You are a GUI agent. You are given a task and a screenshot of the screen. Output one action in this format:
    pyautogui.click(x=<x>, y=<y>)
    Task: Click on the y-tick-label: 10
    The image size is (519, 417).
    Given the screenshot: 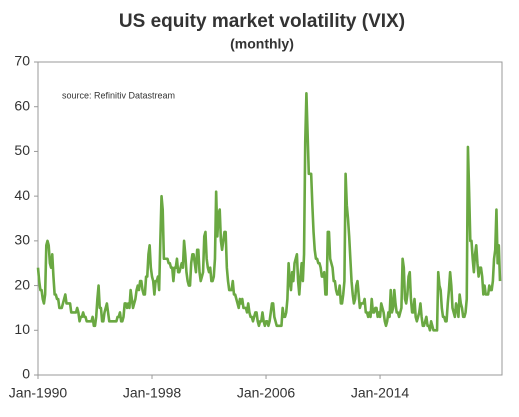 What is the action you would take?
    pyautogui.click(x=22, y=329)
    